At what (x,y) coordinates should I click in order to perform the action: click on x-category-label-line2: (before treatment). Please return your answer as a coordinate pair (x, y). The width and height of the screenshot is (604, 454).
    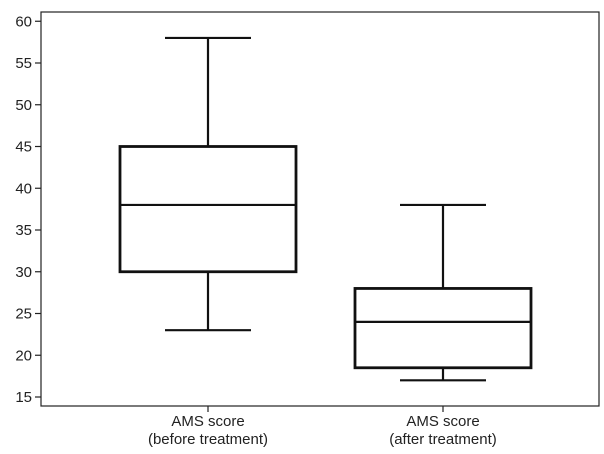
    Looking at the image, I should click on (208, 439).